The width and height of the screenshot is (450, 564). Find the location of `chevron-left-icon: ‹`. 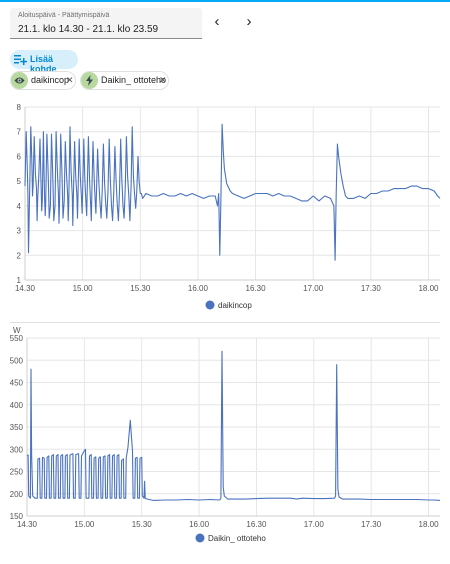

chevron-left-icon: ‹ is located at coordinates (217, 21).